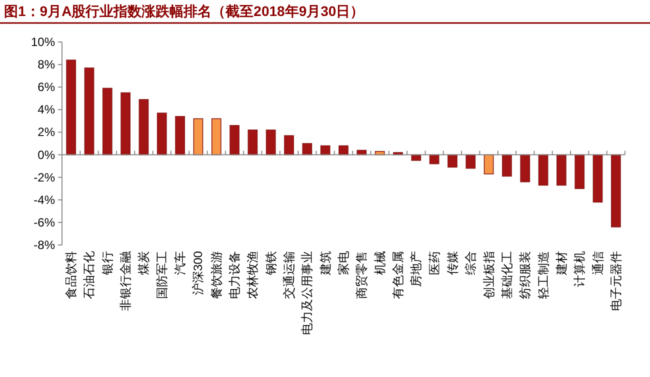 This screenshot has height=377, width=650. I want to click on y-tick-label: 0%, so click(47, 155).